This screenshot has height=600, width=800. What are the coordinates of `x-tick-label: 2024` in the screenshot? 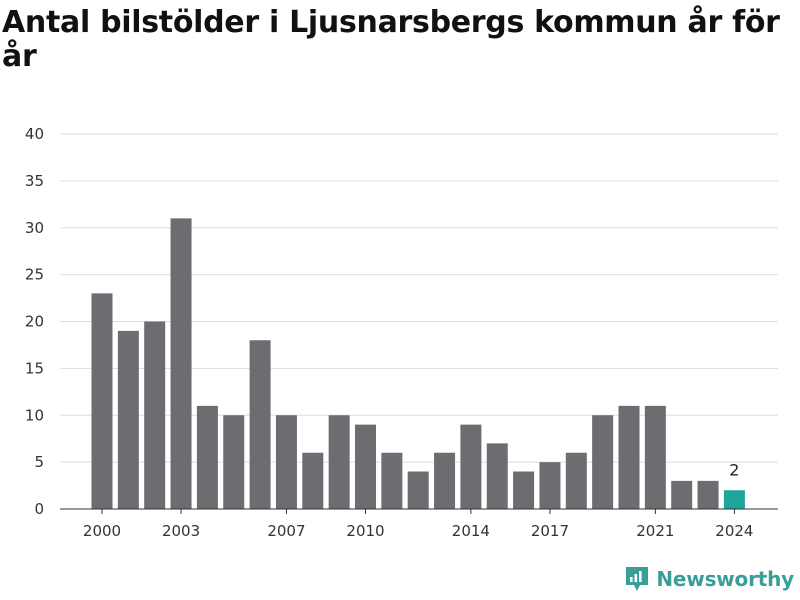 It's located at (734, 531).